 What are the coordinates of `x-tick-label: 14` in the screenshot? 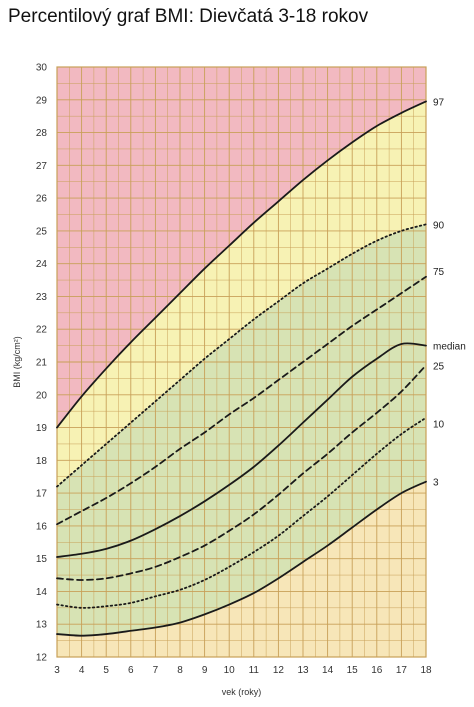 It's located at (328, 670).